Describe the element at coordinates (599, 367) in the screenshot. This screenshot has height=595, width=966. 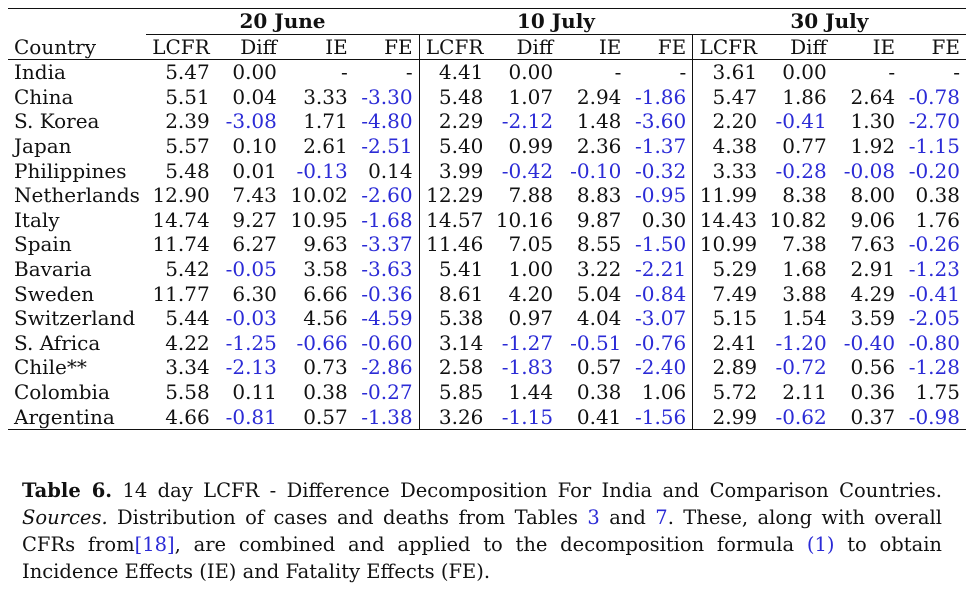
I see `value-cell: 0.57` at that location.